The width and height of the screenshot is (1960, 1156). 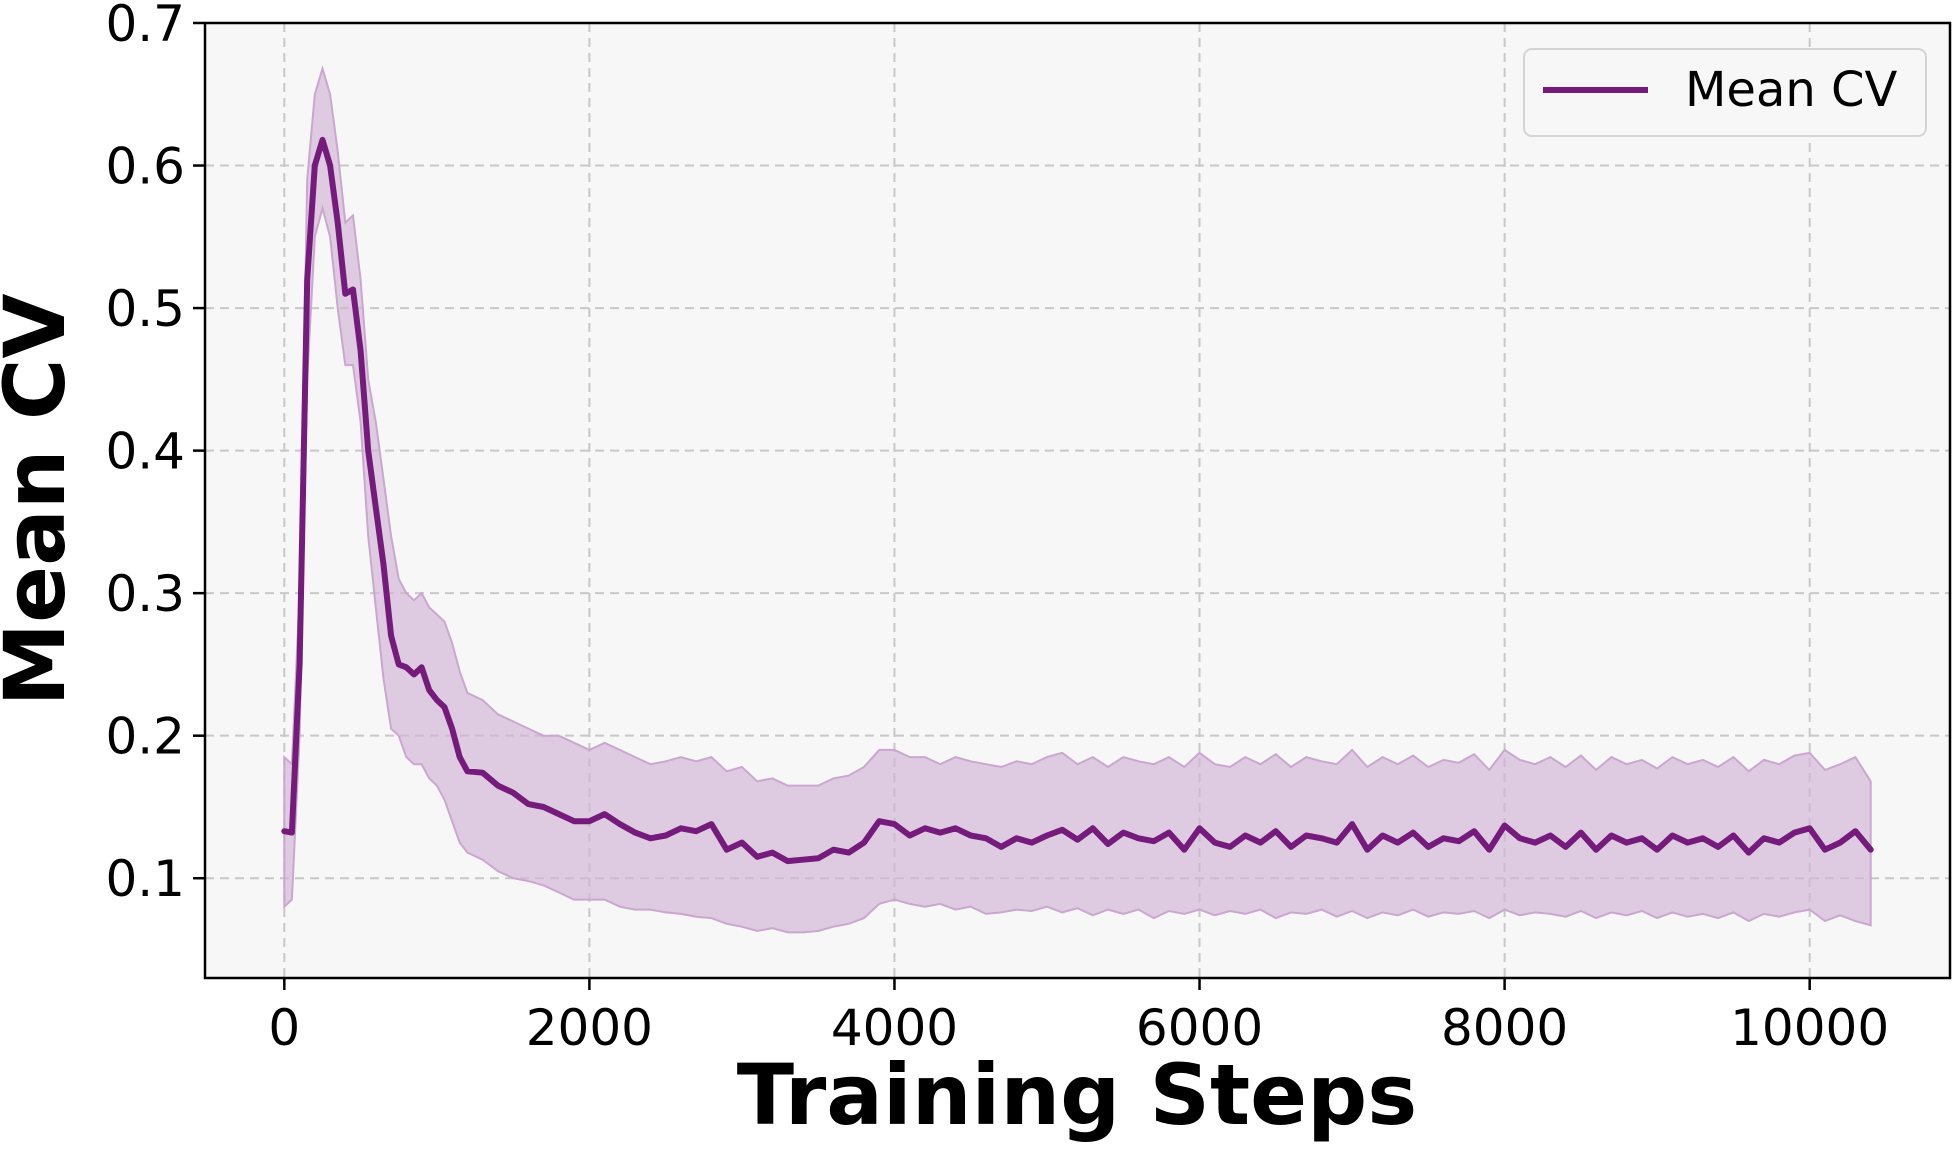 I want to click on x-tick-label: 4000, so click(x=894, y=1028).